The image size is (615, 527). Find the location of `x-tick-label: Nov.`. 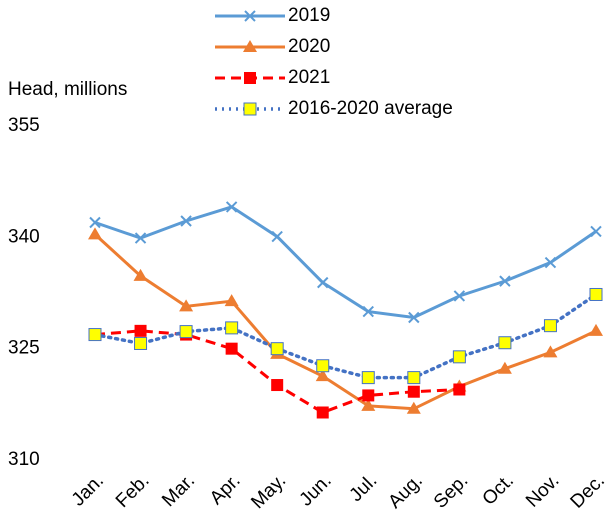

x-tick-label: Nov. is located at coordinates (542, 490).